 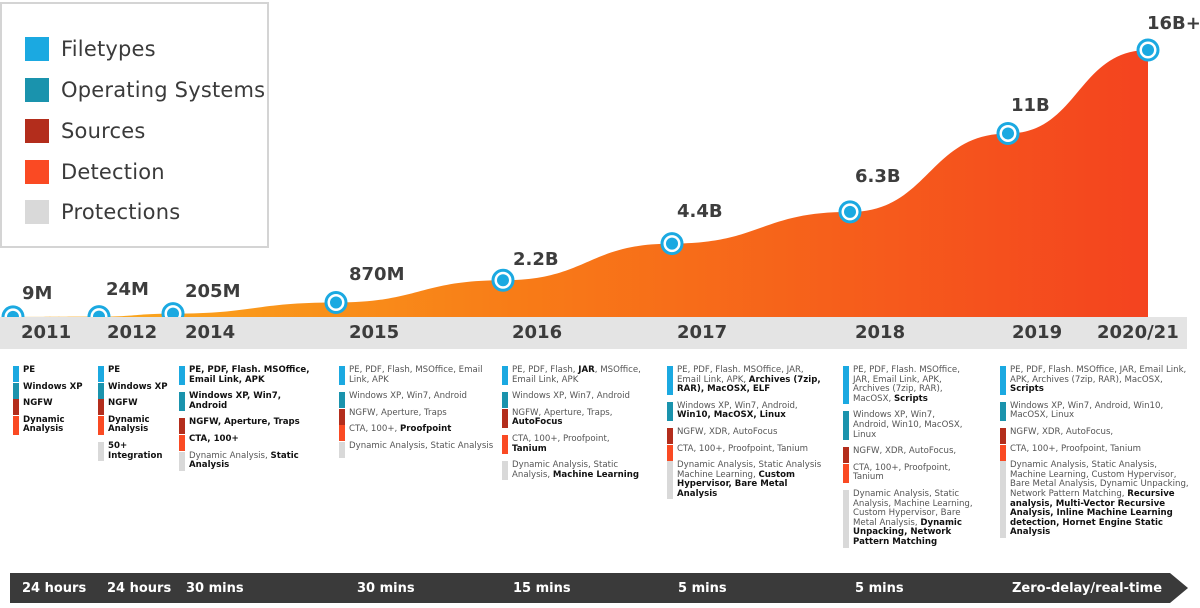 I want to click on feature-text: NGFW, so click(x=38, y=403).